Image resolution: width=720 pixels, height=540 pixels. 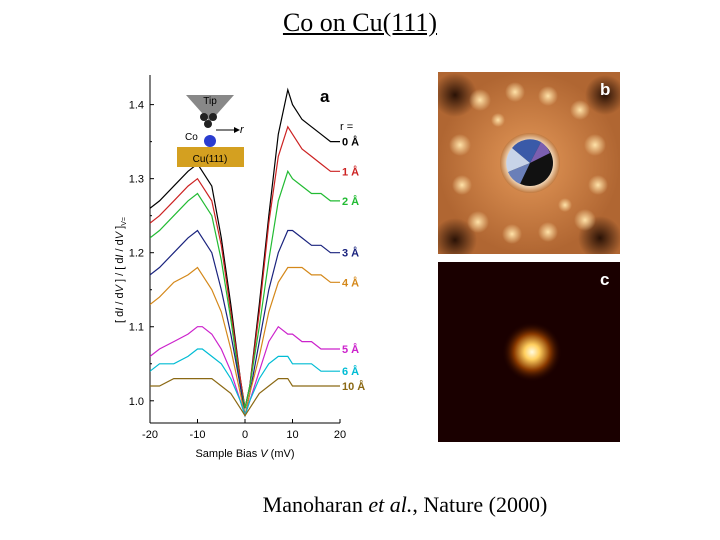 I want to click on y-tick-label: 1.4, so click(x=136, y=106).